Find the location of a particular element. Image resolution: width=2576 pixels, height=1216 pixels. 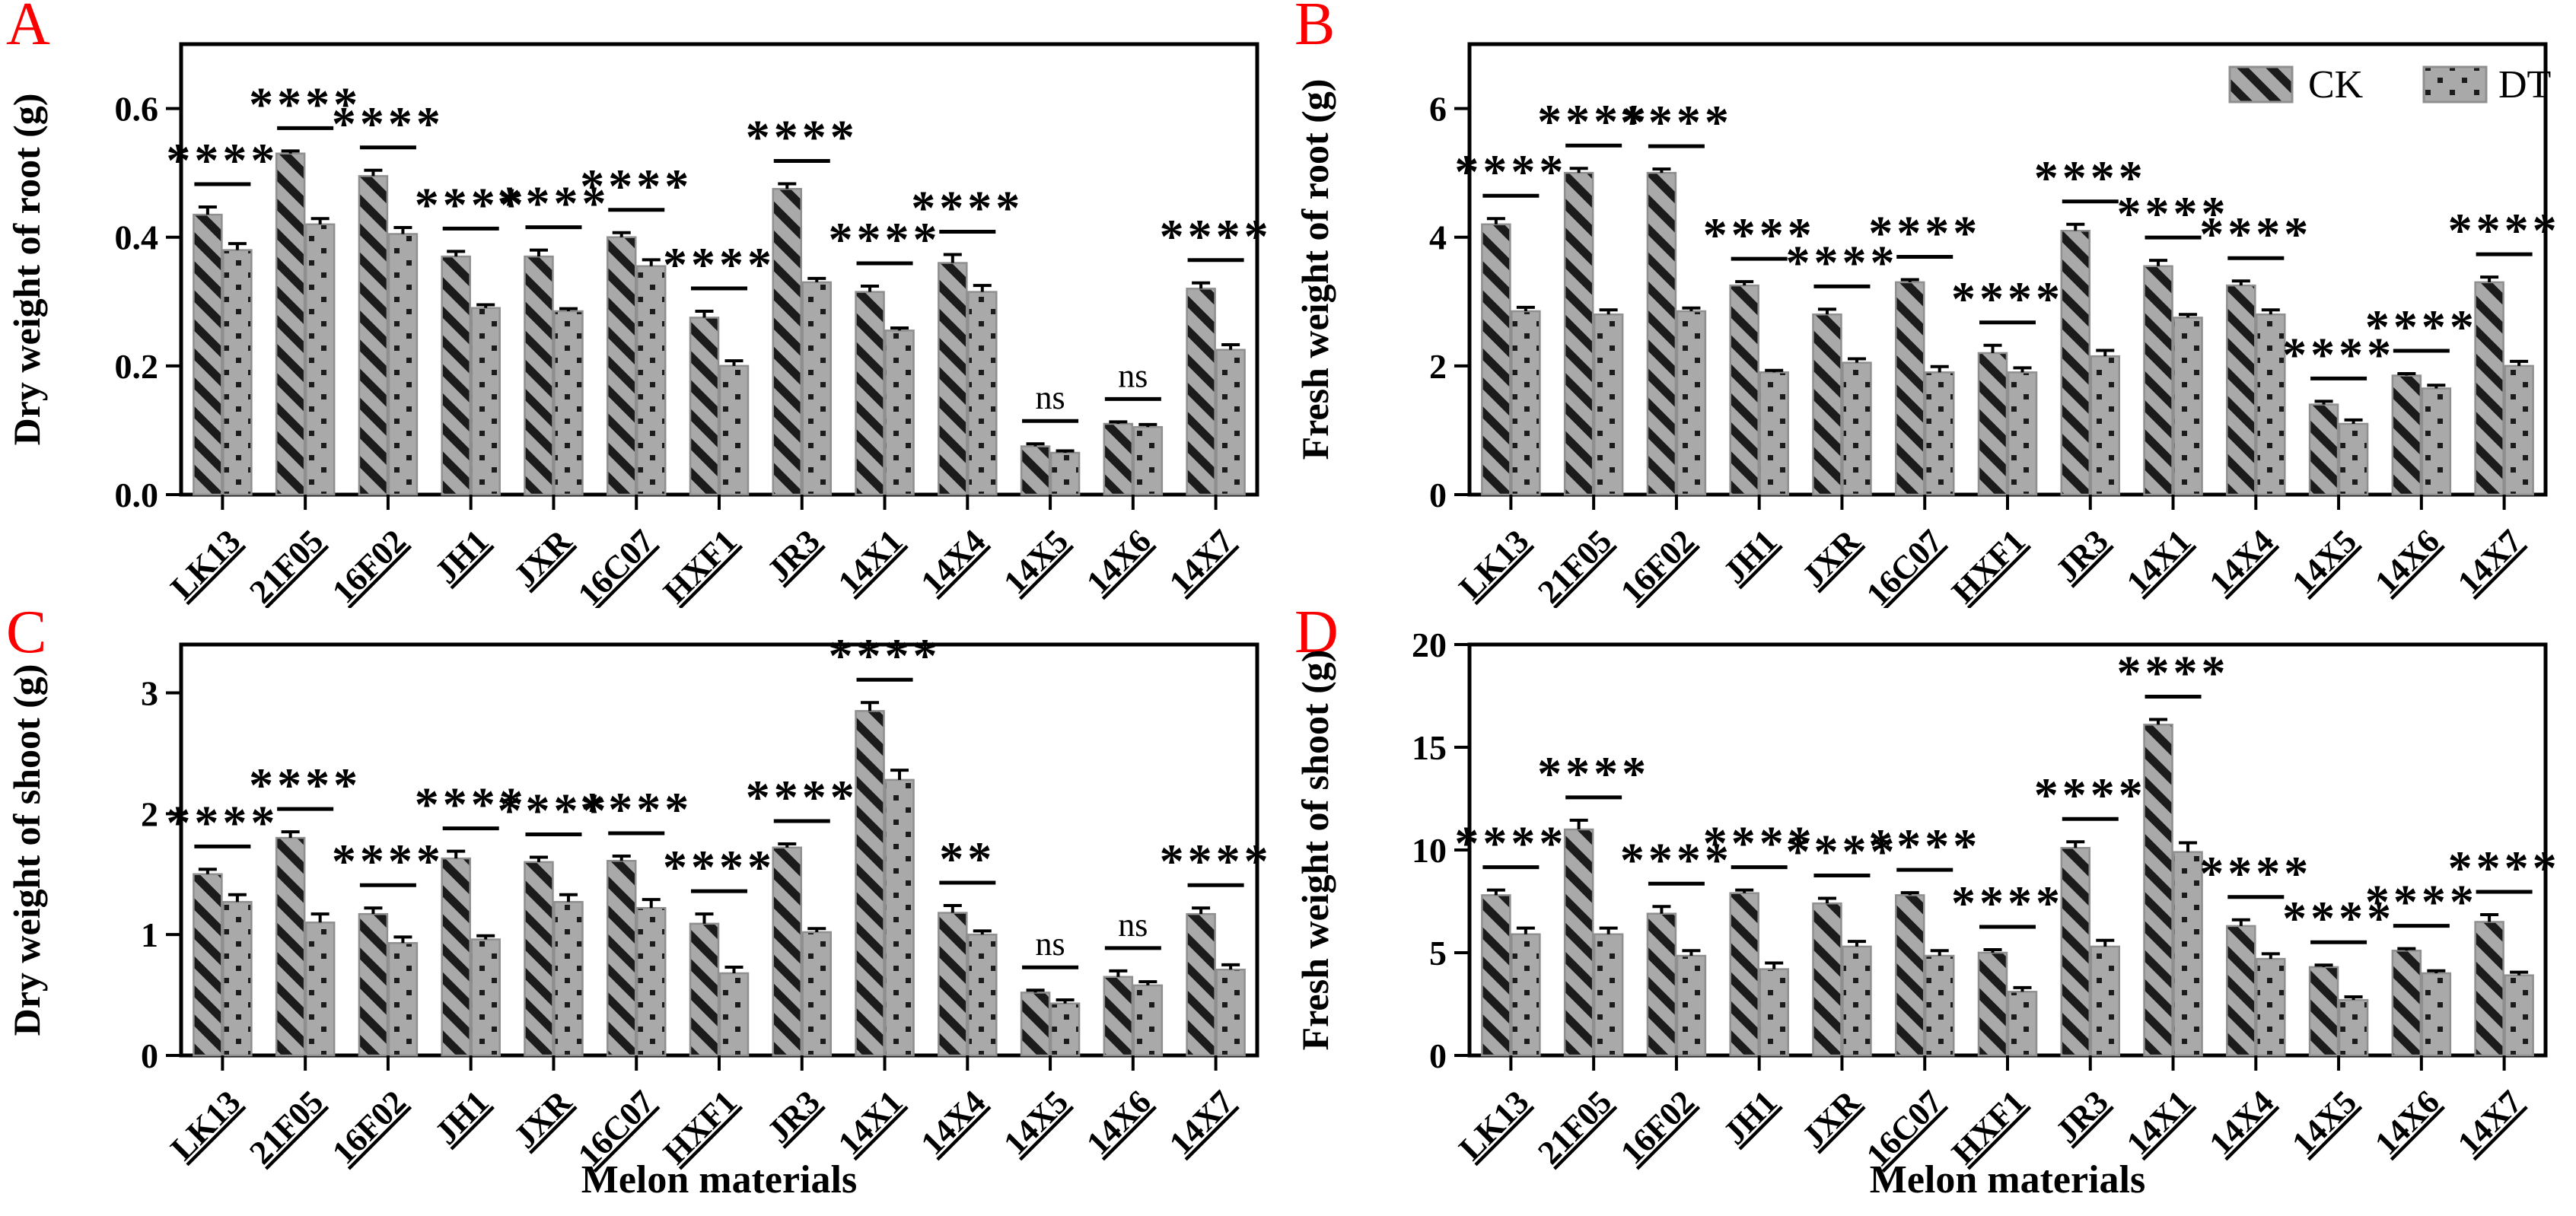

y-axis-title: Dry weight of shoot (g) is located at coordinates (26, 850).